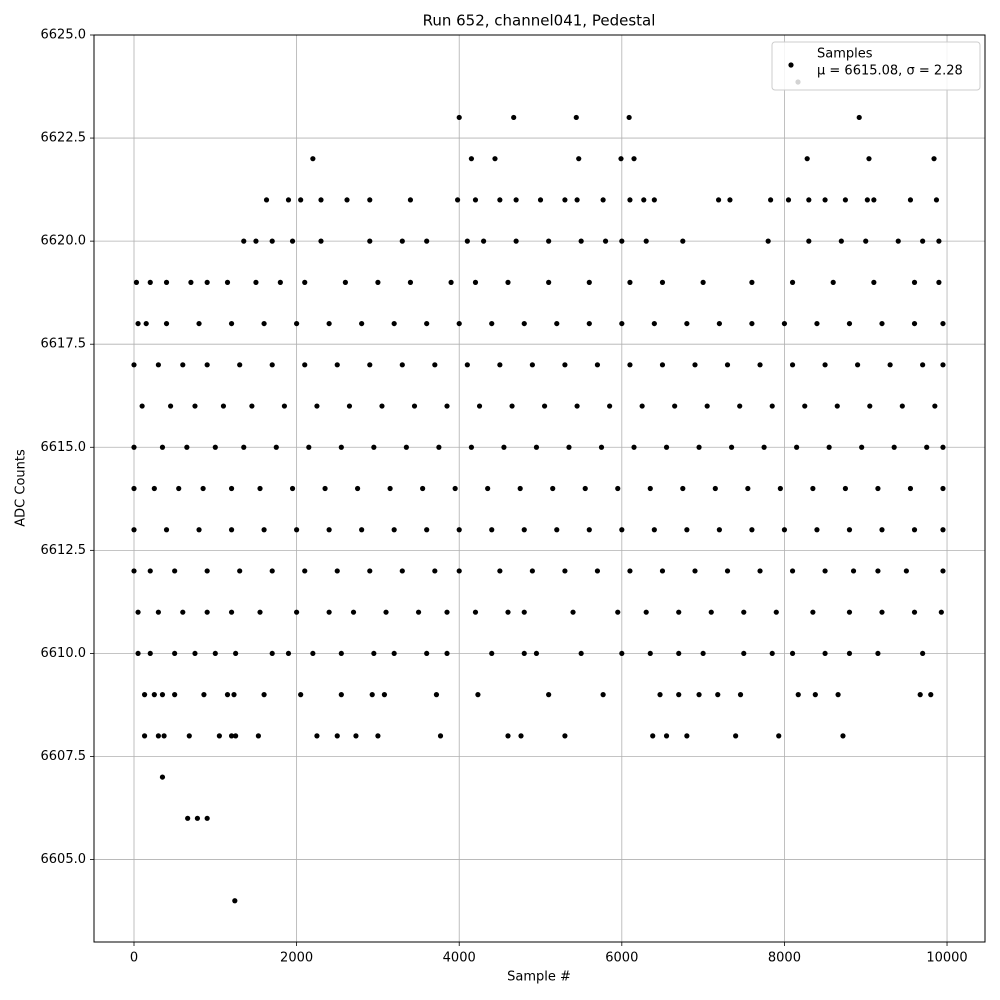  What do you see at coordinates (845, 54) in the screenshot?
I see `legend-label: Samples` at bounding box center [845, 54].